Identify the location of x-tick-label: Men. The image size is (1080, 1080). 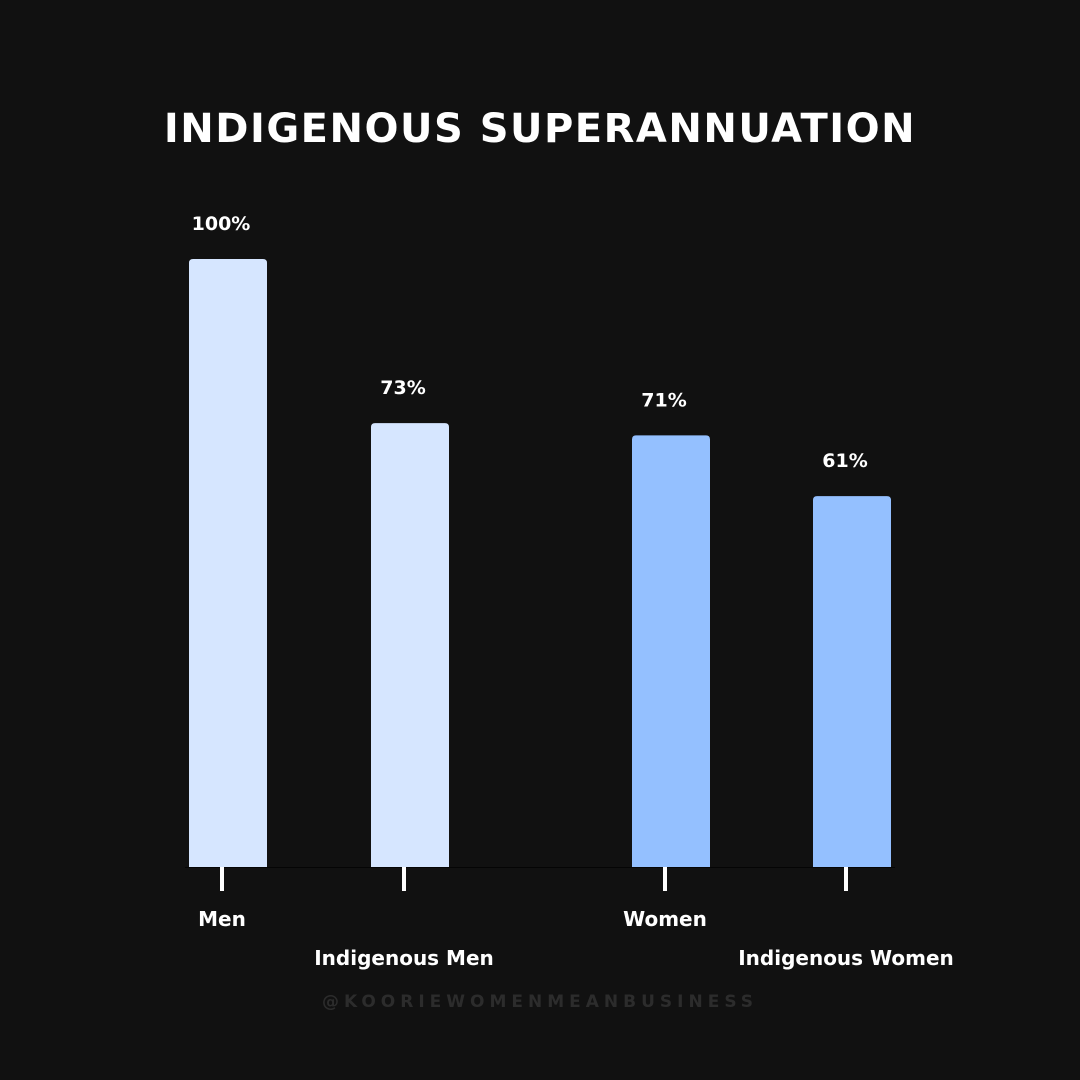
(222, 919).